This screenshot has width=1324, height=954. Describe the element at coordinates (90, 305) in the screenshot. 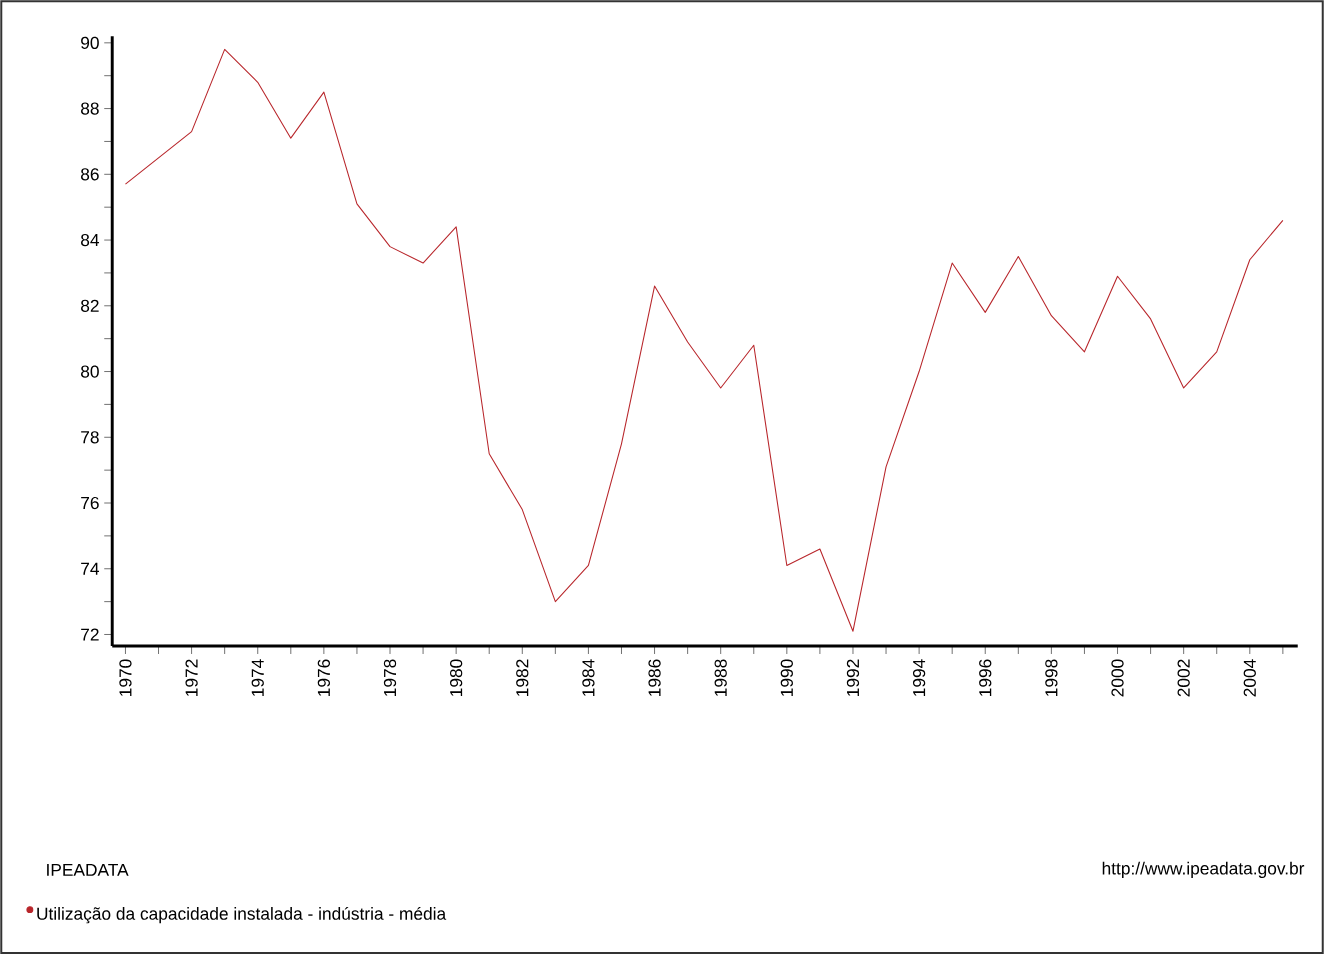

I see `y-tick-label: 82` at that location.